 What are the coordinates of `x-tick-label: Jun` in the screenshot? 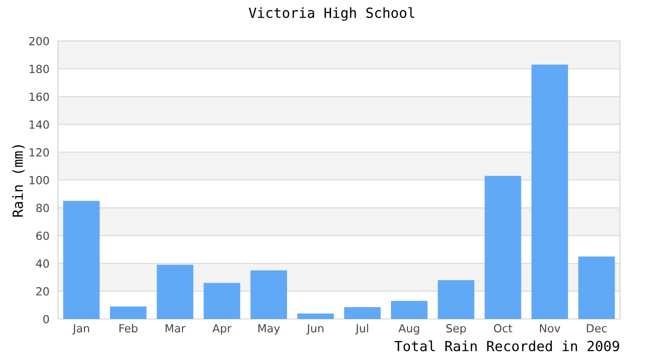 It's located at (315, 329).